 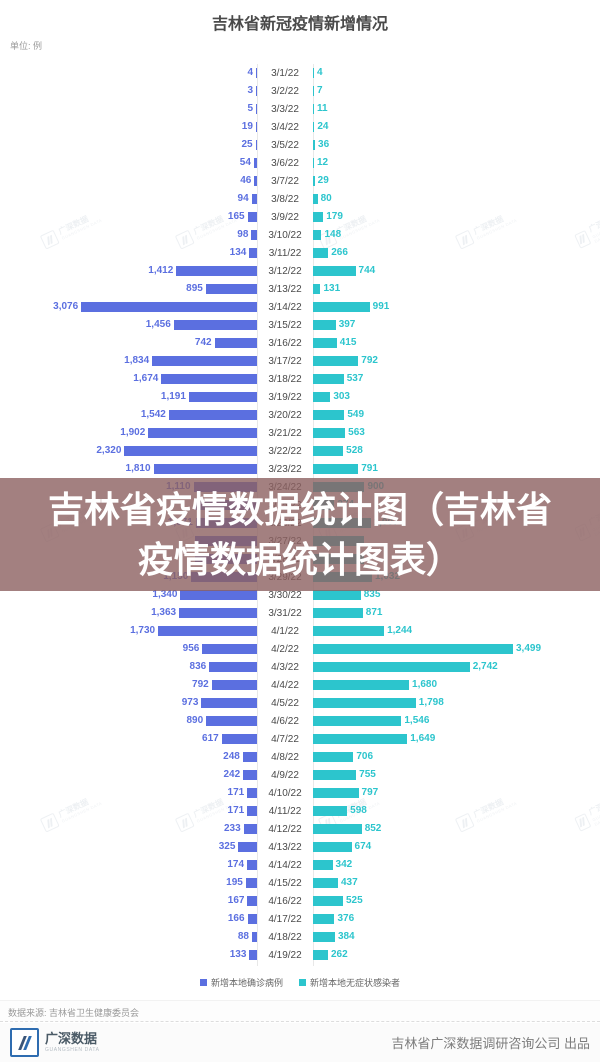 I want to click on confirmed-value-label: 1,542, so click(x=153, y=414).